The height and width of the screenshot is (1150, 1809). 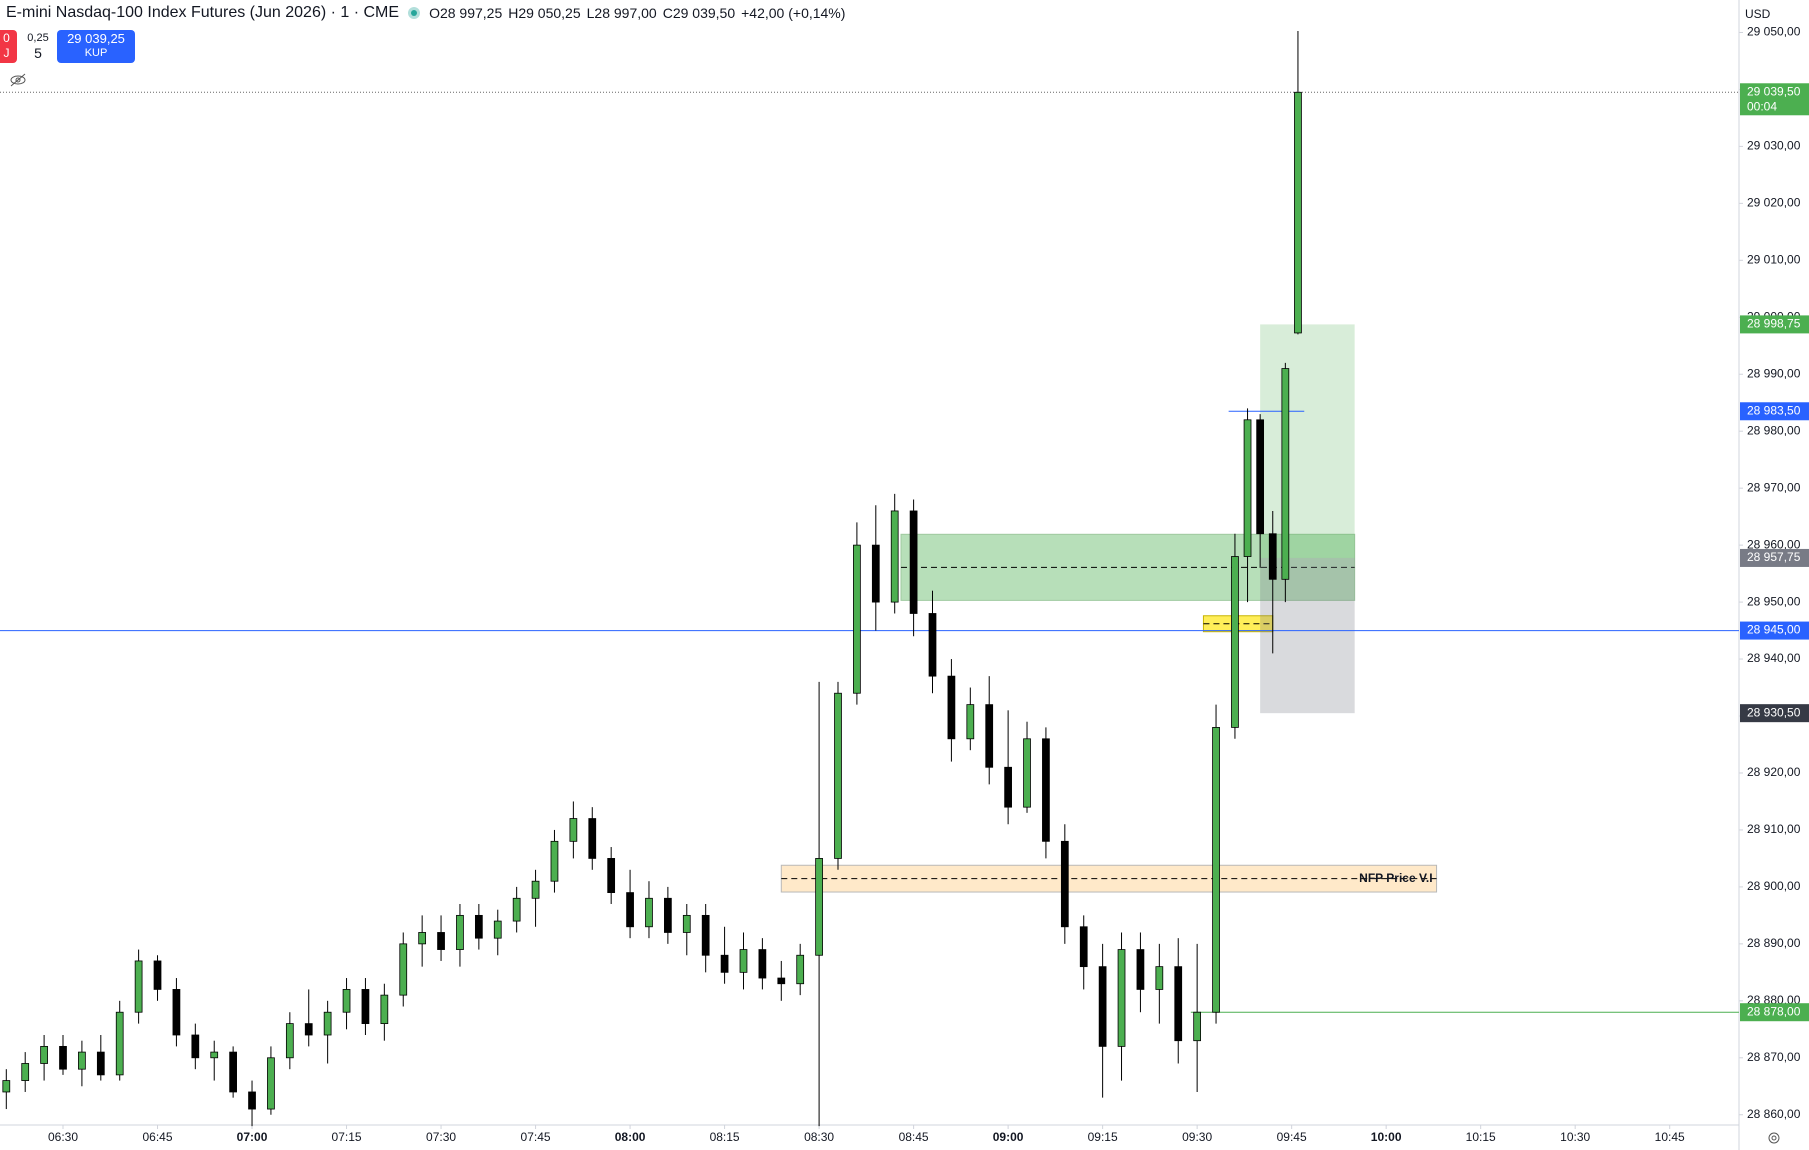 I want to click on buy-button: 29 039,25 KUP, so click(x=96, y=46).